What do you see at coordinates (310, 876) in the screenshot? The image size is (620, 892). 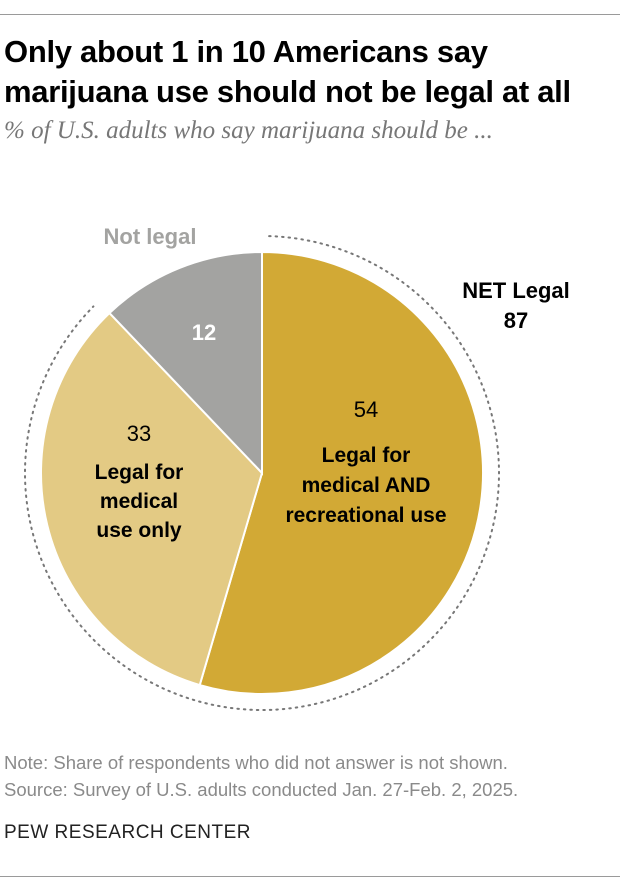 I see `bottom-rule` at bounding box center [310, 876].